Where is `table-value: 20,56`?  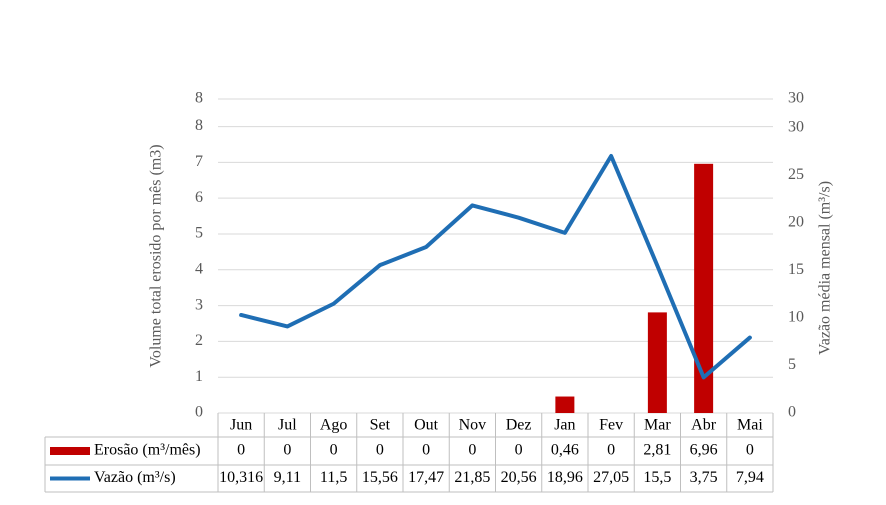 table-value: 20,56 is located at coordinates (519, 477).